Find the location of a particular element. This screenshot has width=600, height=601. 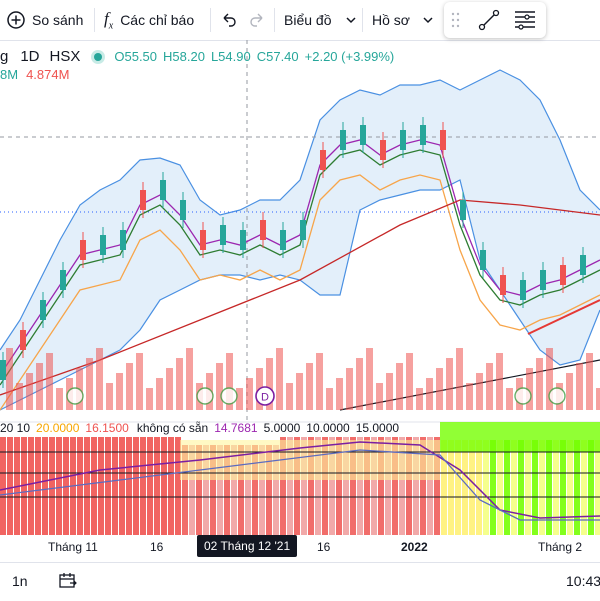

redo-button is located at coordinates (257, 20).